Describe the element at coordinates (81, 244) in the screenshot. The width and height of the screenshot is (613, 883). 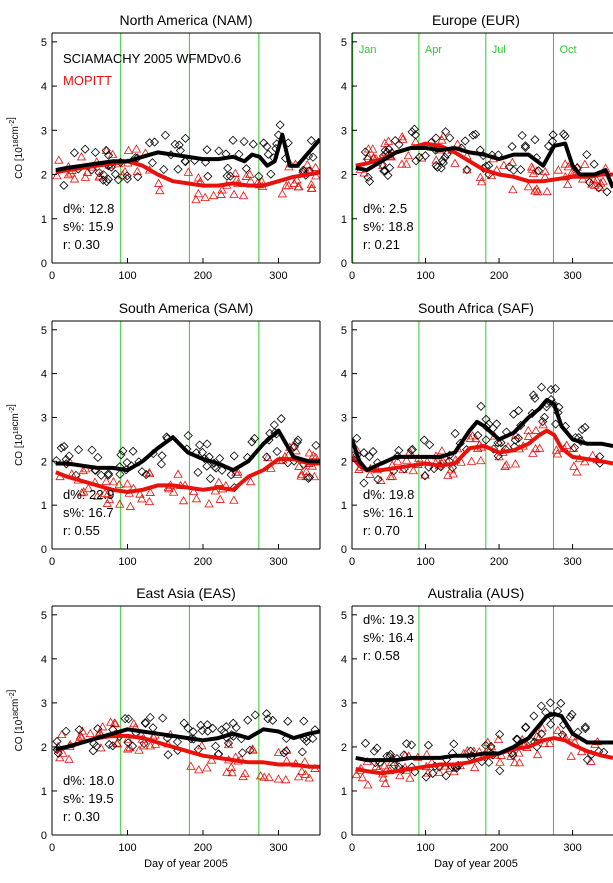
I see `stat-r: r: 0.30` at that location.